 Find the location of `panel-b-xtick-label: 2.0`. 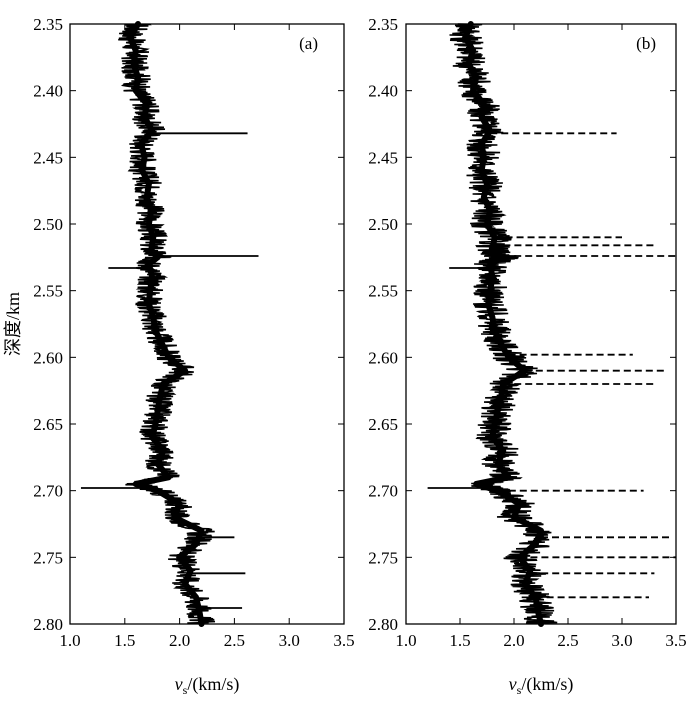

panel-b-xtick-label: 2.0 is located at coordinates (513, 640).